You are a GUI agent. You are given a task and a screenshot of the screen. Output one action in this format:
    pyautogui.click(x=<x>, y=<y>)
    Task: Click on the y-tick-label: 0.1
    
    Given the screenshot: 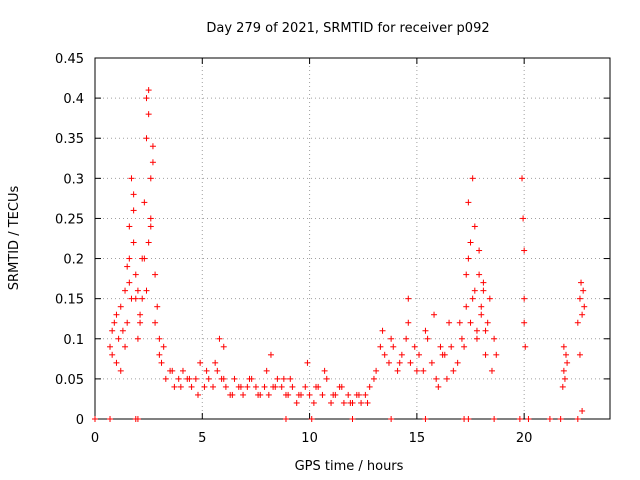 What is the action you would take?
    pyautogui.click(x=73, y=340)
    